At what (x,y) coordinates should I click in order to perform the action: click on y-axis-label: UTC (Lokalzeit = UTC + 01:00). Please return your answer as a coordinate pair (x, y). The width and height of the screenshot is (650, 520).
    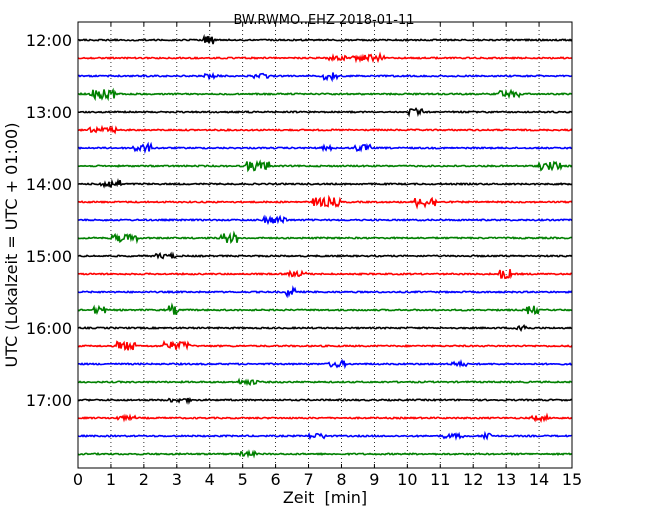
    Looking at the image, I should click on (11, 245).